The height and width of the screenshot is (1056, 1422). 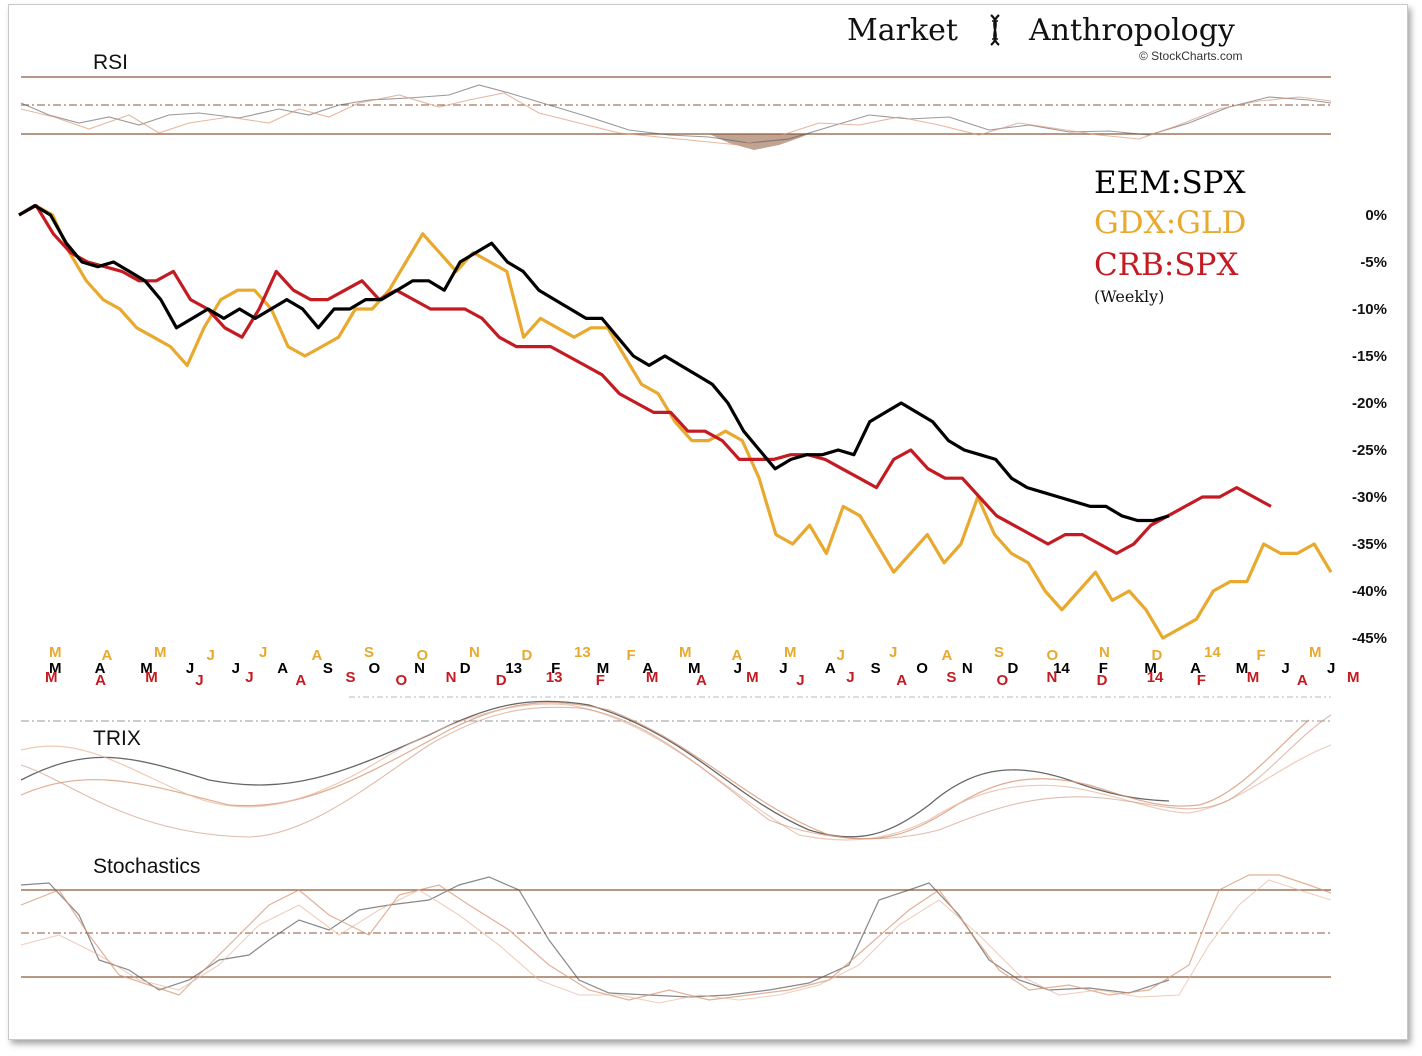 What do you see at coordinates (1191, 56) in the screenshot?
I see `credit-text: © StockCharts.com` at bounding box center [1191, 56].